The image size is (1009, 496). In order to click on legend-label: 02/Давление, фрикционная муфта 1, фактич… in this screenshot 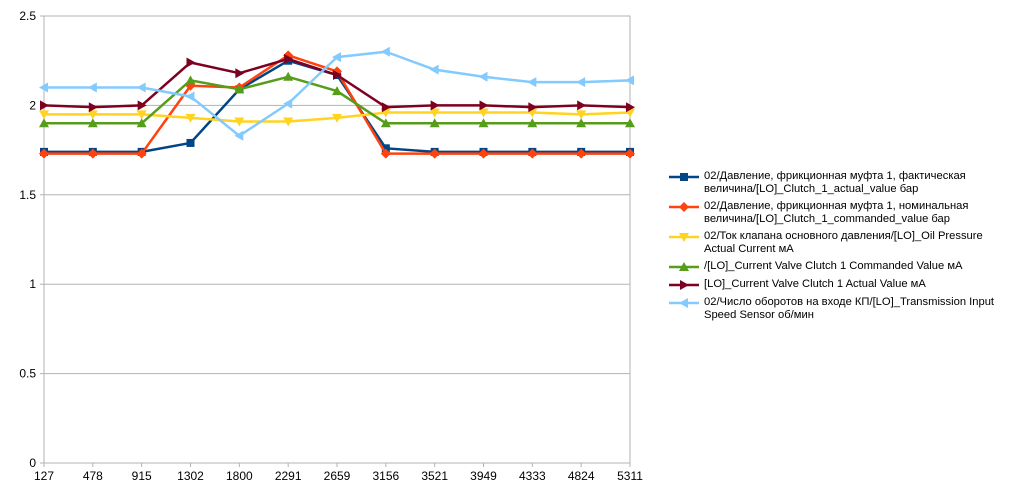, I will do `click(835, 182)`.